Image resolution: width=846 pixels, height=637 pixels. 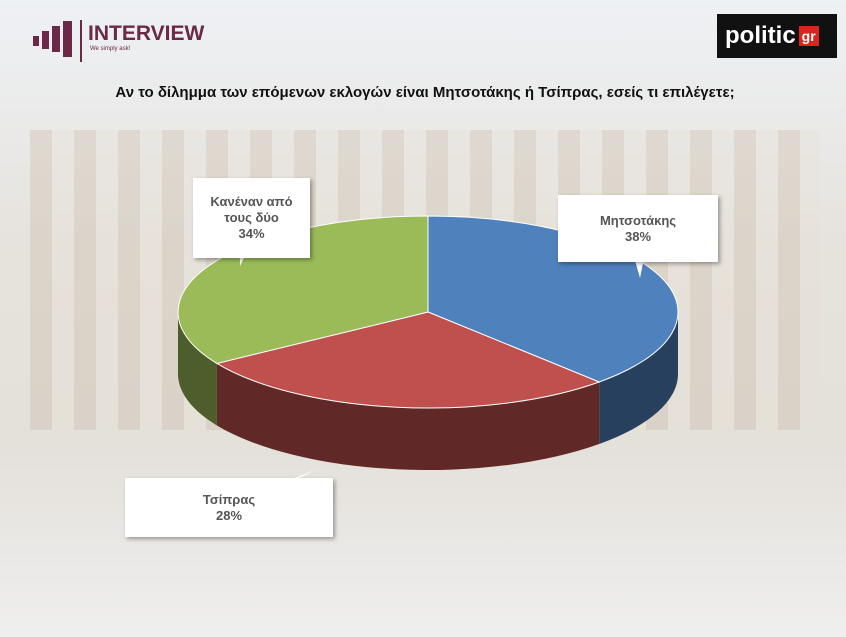 I want to click on slice, so click(x=408, y=360).